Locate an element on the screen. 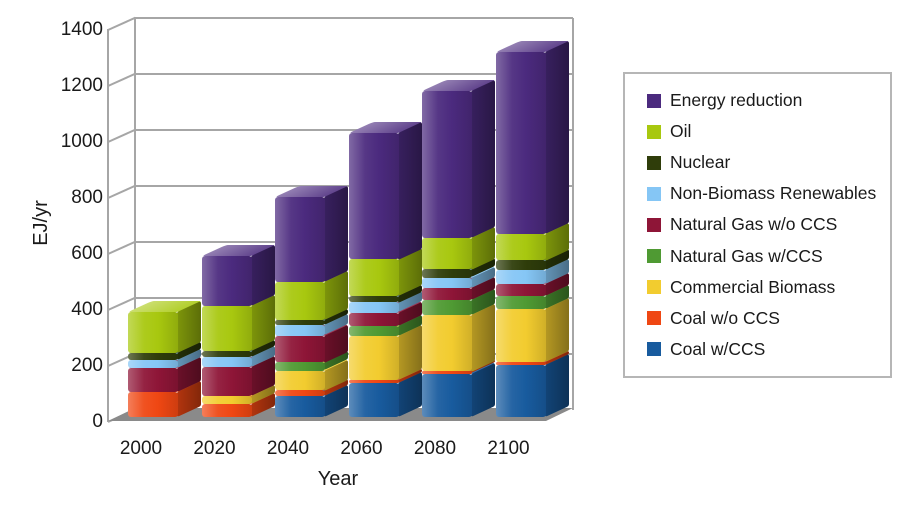  y-tick-label: 0 is located at coordinates (97, 421).